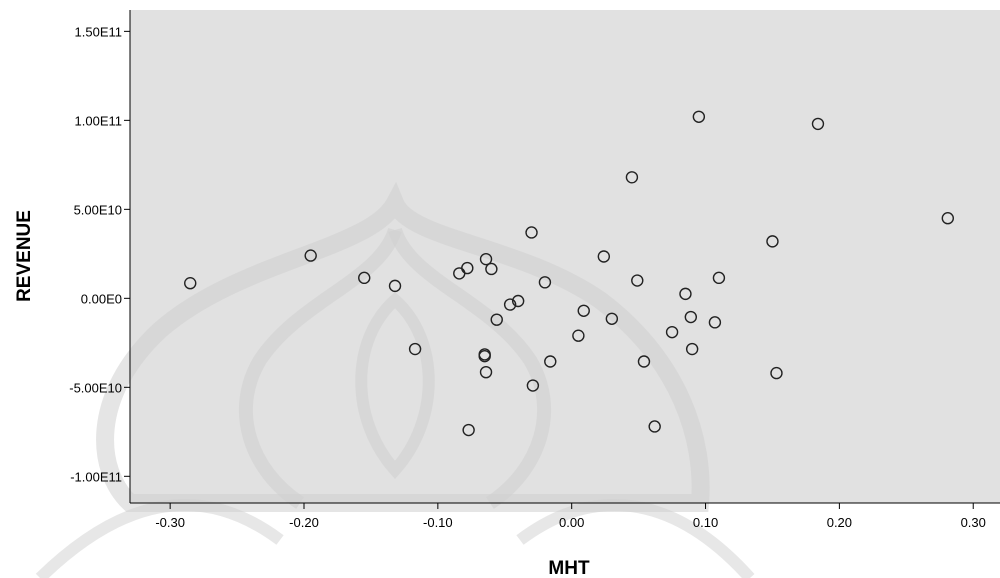 Image resolution: width=1000 pixels, height=578 pixels. What do you see at coordinates (96, 476) in the screenshot?
I see `y-tick-label: -1.00E11` at bounding box center [96, 476].